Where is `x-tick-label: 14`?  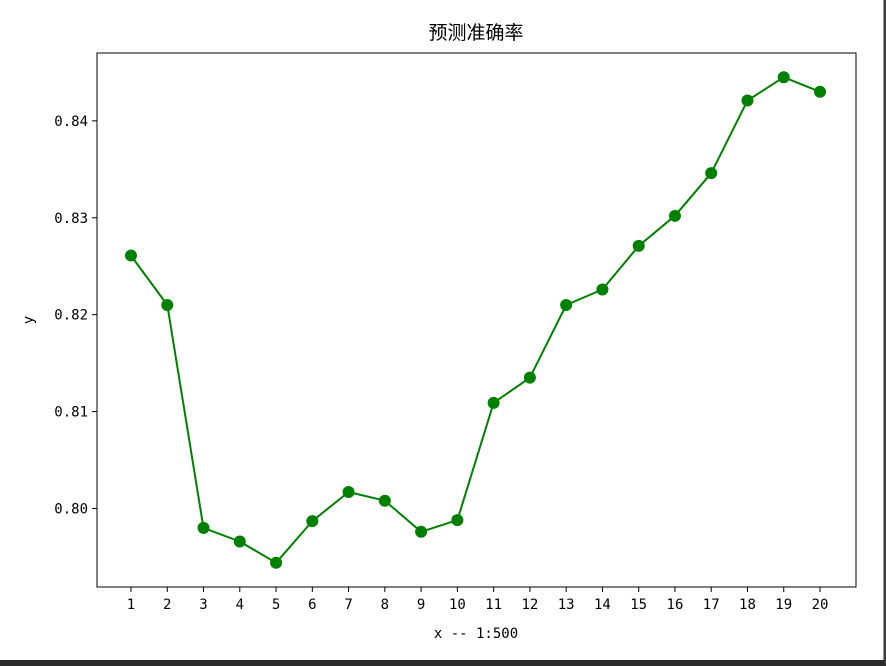 x-tick-label: 14 is located at coordinates (602, 605).